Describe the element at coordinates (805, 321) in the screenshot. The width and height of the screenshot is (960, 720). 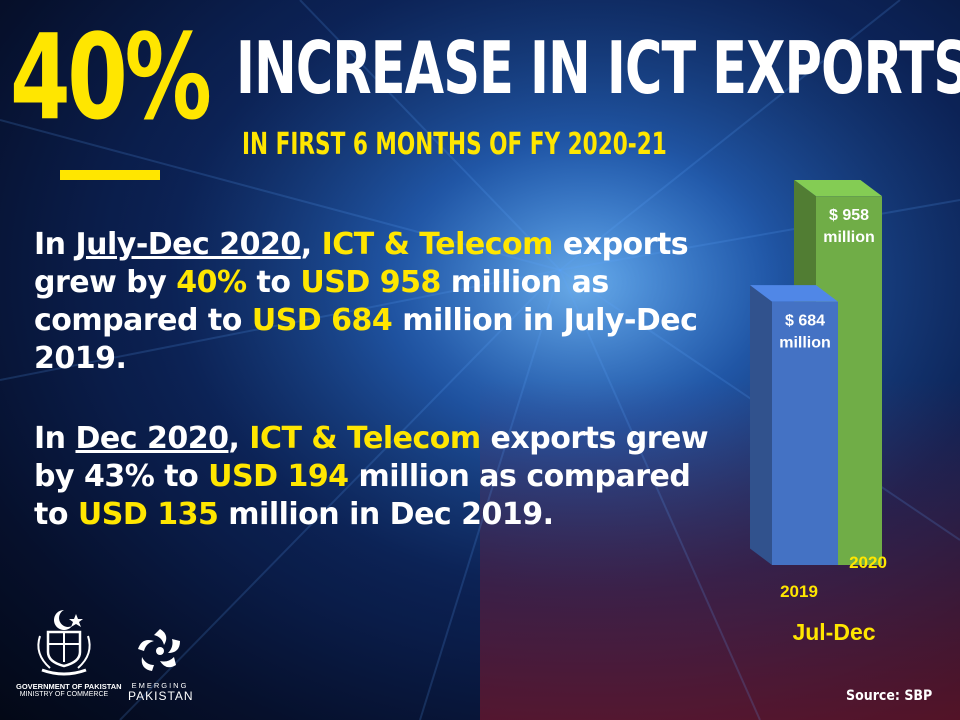
I see `bar-value-label: $ 684` at that location.